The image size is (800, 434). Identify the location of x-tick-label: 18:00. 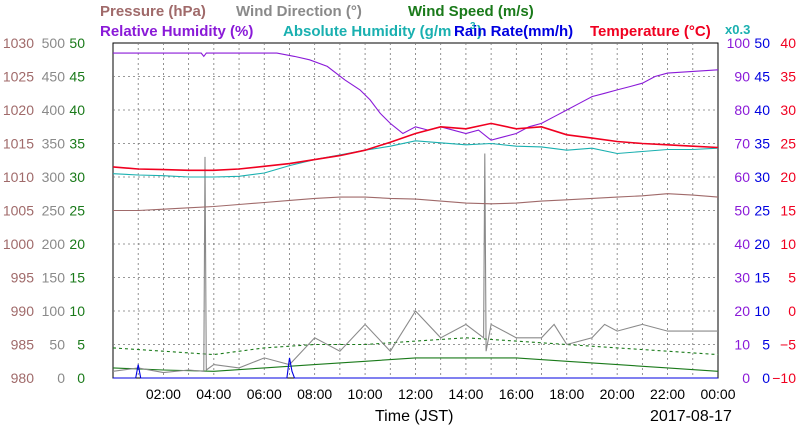
(566, 394).